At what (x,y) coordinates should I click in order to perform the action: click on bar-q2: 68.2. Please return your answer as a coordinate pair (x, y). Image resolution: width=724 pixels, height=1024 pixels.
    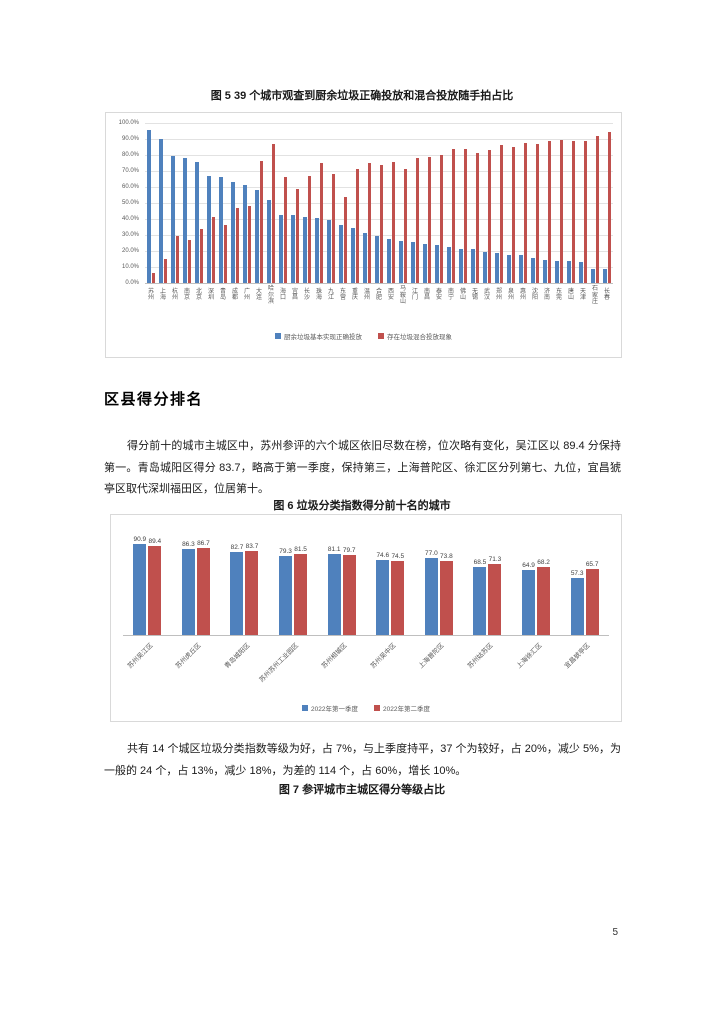
    Looking at the image, I should click on (544, 597).